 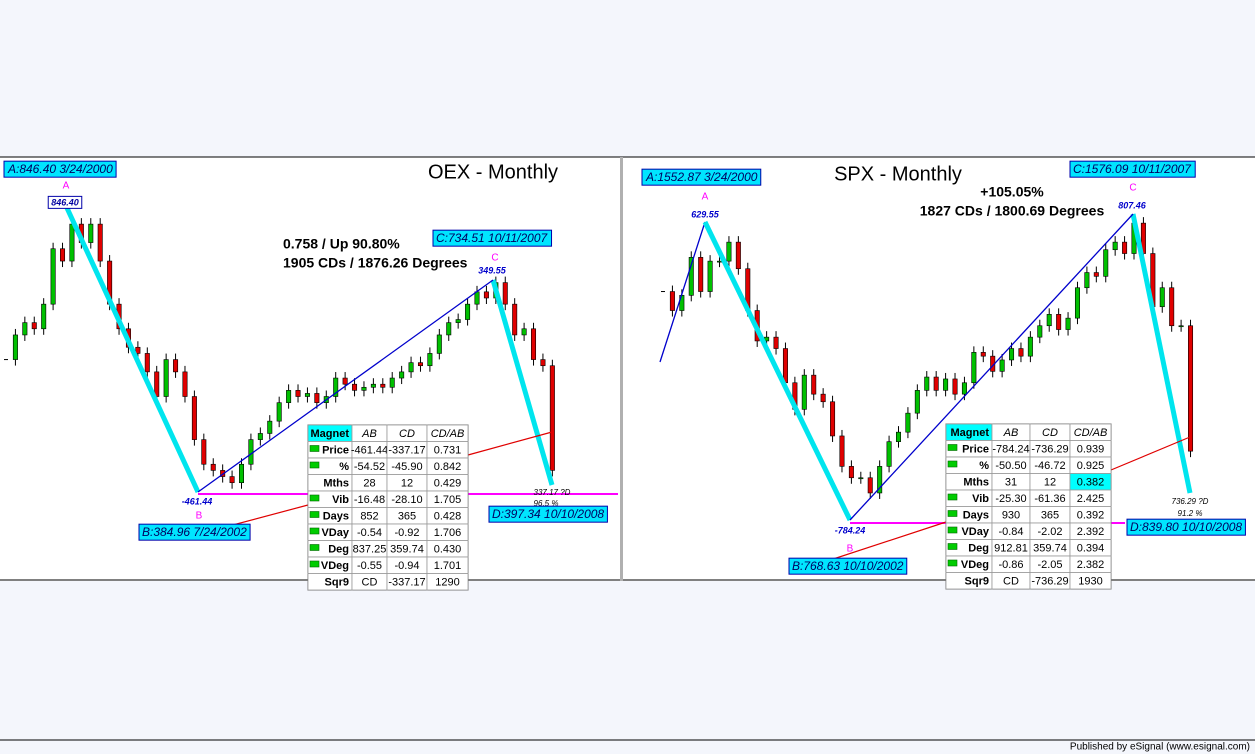 What do you see at coordinates (1132, 205) in the screenshot?
I see `annotation: 807.46` at bounding box center [1132, 205].